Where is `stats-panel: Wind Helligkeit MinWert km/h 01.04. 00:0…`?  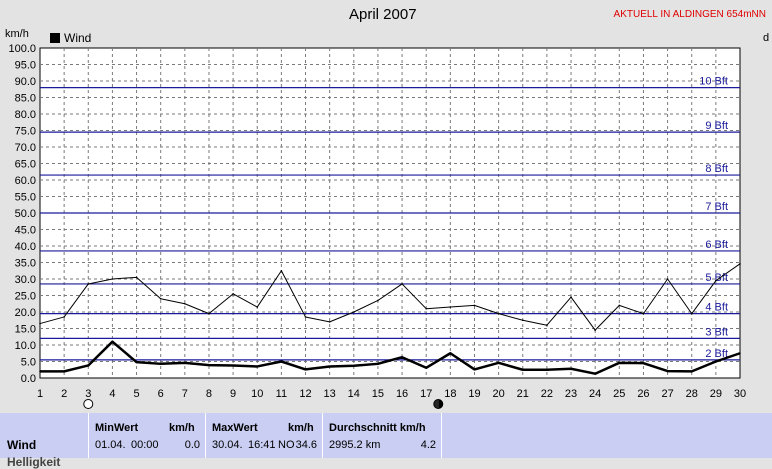 stats-panel: Wind Helligkeit MinWert km/h 01.04. 00:0… is located at coordinates (386, 441).